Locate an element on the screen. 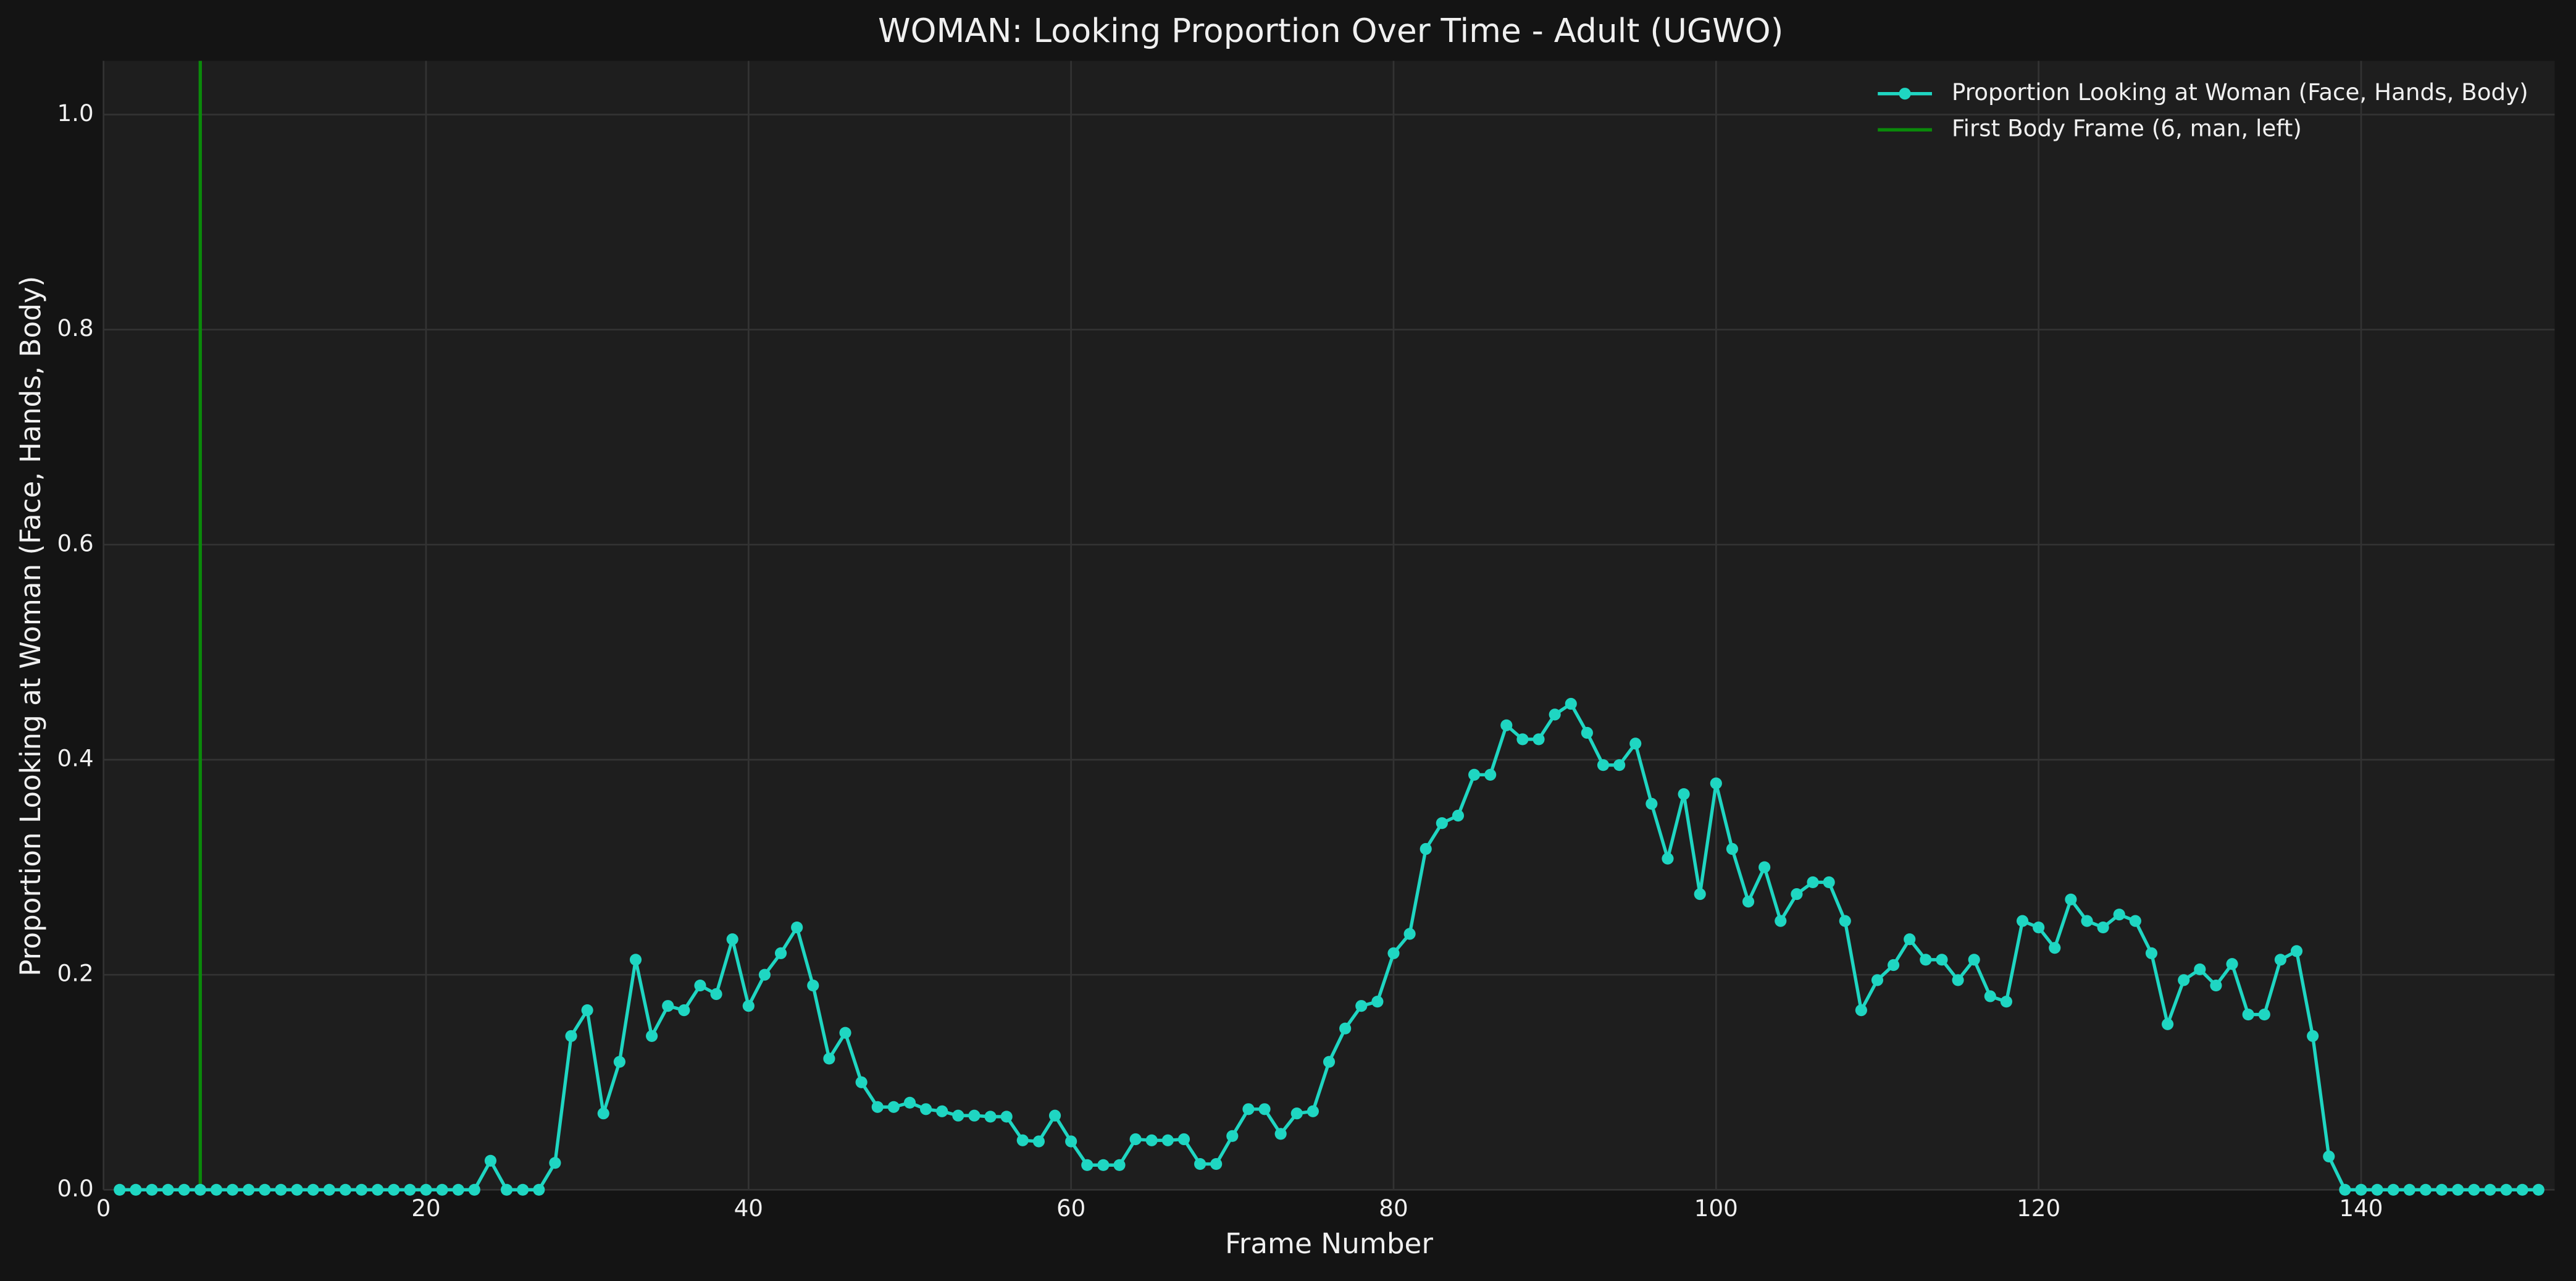 This screenshot has height=1281, width=2576. y-tick-label: 1.0 is located at coordinates (75, 113).